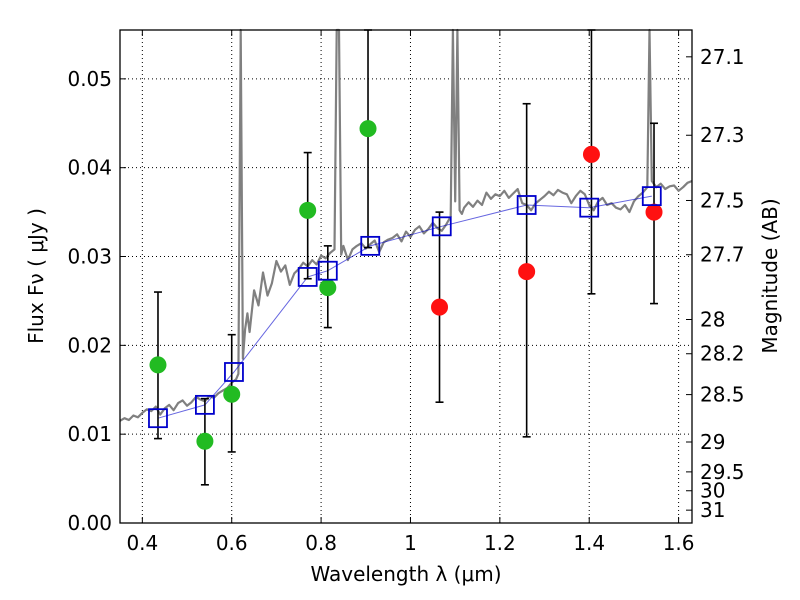 Image resolution: width=800 pixels, height=600 pixels. Describe the element at coordinates (89, 434) in the screenshot. I see `y-tick-label: 0.01` at that location.